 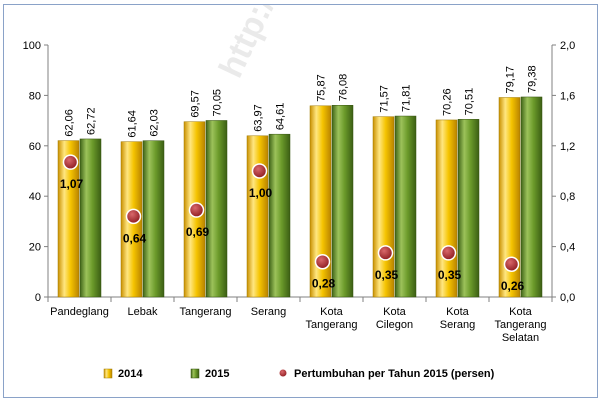 What do you see at coordinates (567, 298) in the screenshot?
I see `y2-tick-label: 0,0` at bounding box center [567, 298].